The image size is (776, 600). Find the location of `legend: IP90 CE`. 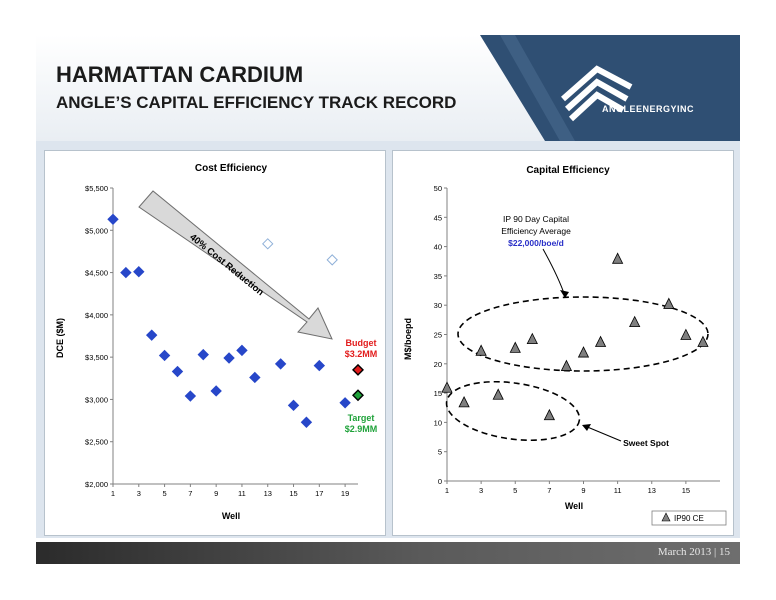

legend: IP90 CE is located at coordinates (689, 518).